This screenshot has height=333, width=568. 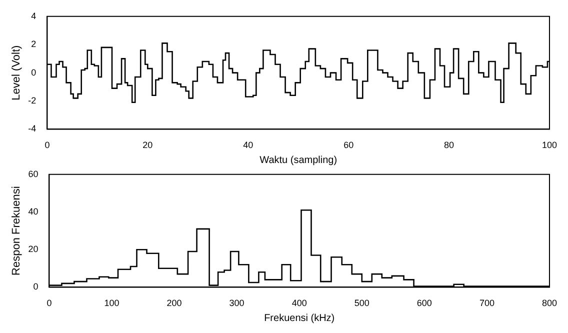 I want to click on x-tick-label: 200, so click(x=174, y=303).